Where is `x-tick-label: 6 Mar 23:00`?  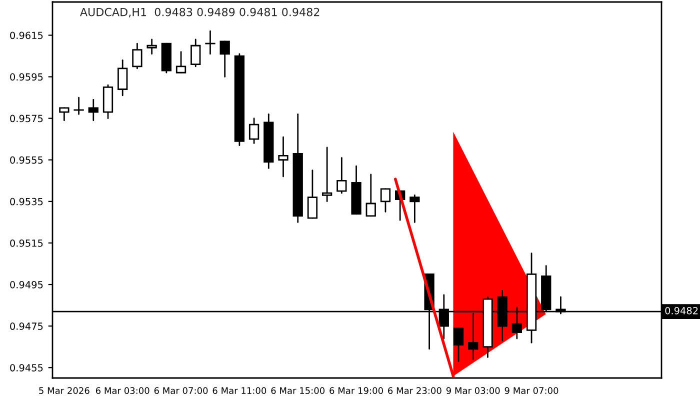
x-tick-label: 6 Mar 23:00 is located at coordinates (415, 390).